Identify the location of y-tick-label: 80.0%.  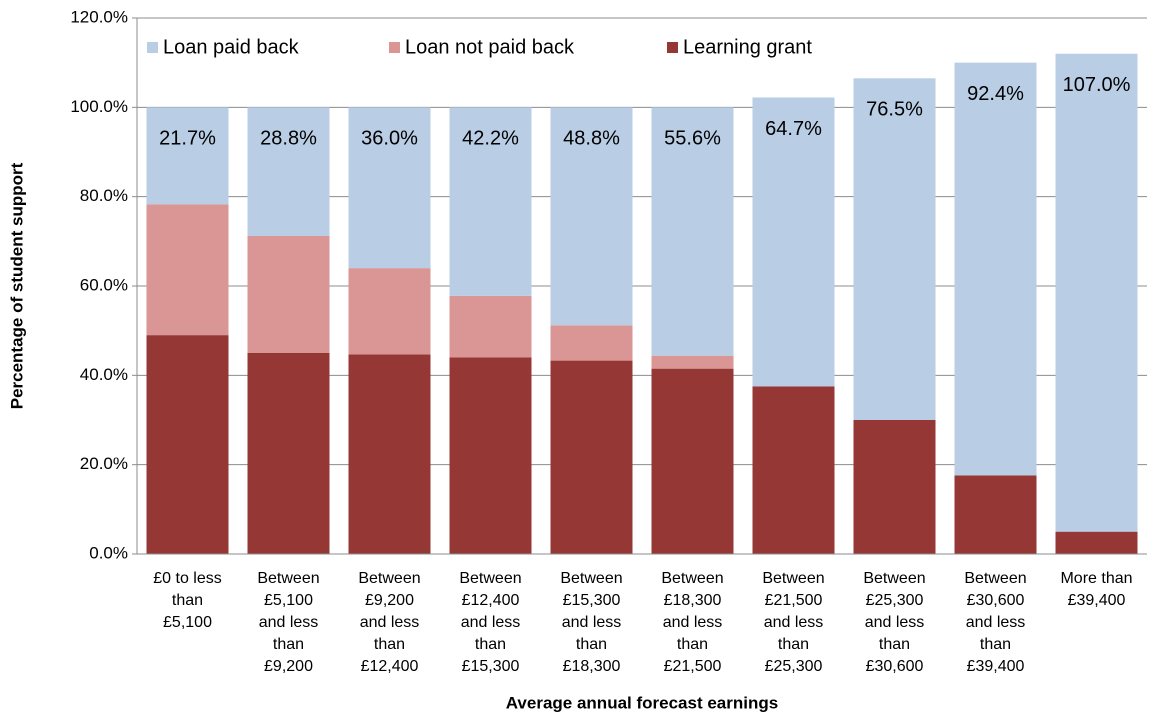
(104, 195).